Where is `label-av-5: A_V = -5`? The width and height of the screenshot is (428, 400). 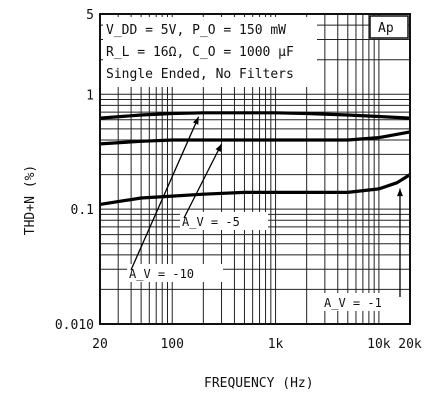 label-av-5: A_V = -5 is located at coordinates (211, 222).